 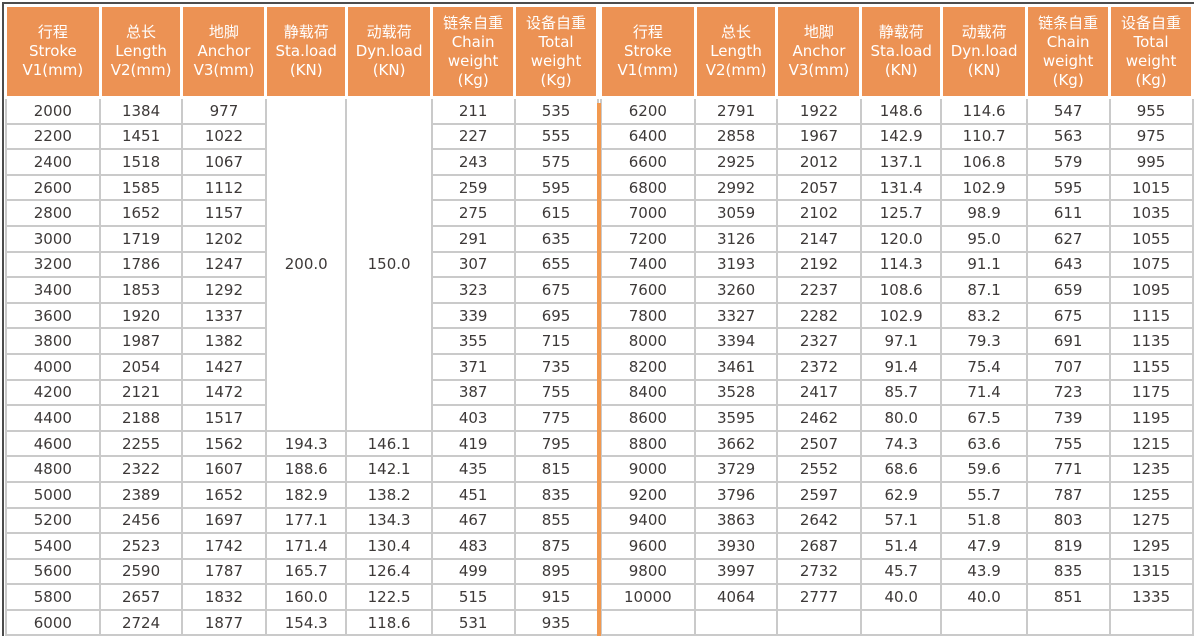 What do you see at coordinates (736, 162) in the screenshot?
I see `cell-length: 2925` at bounding box center [736, 162].